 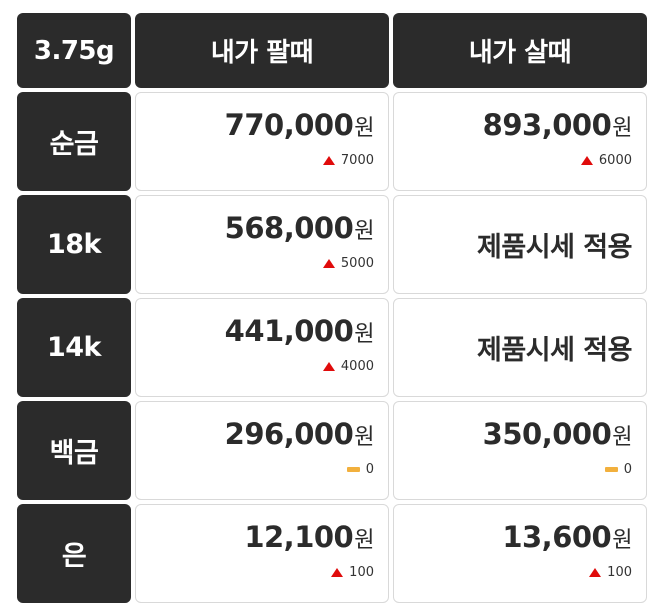 What do you see at coordinates (262, 263) in the screenshot?
I see `sell-change: 5000` at bounding box center [262, 263].